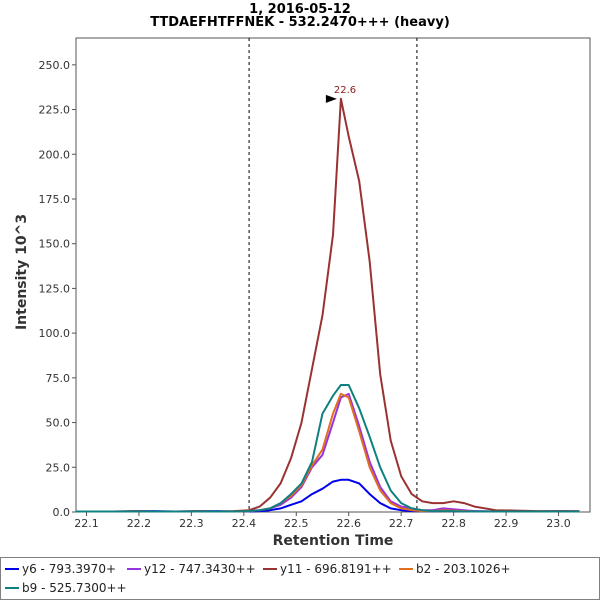  I want to click on legend-label: y11 - 696.8191++, so click(336, 569).